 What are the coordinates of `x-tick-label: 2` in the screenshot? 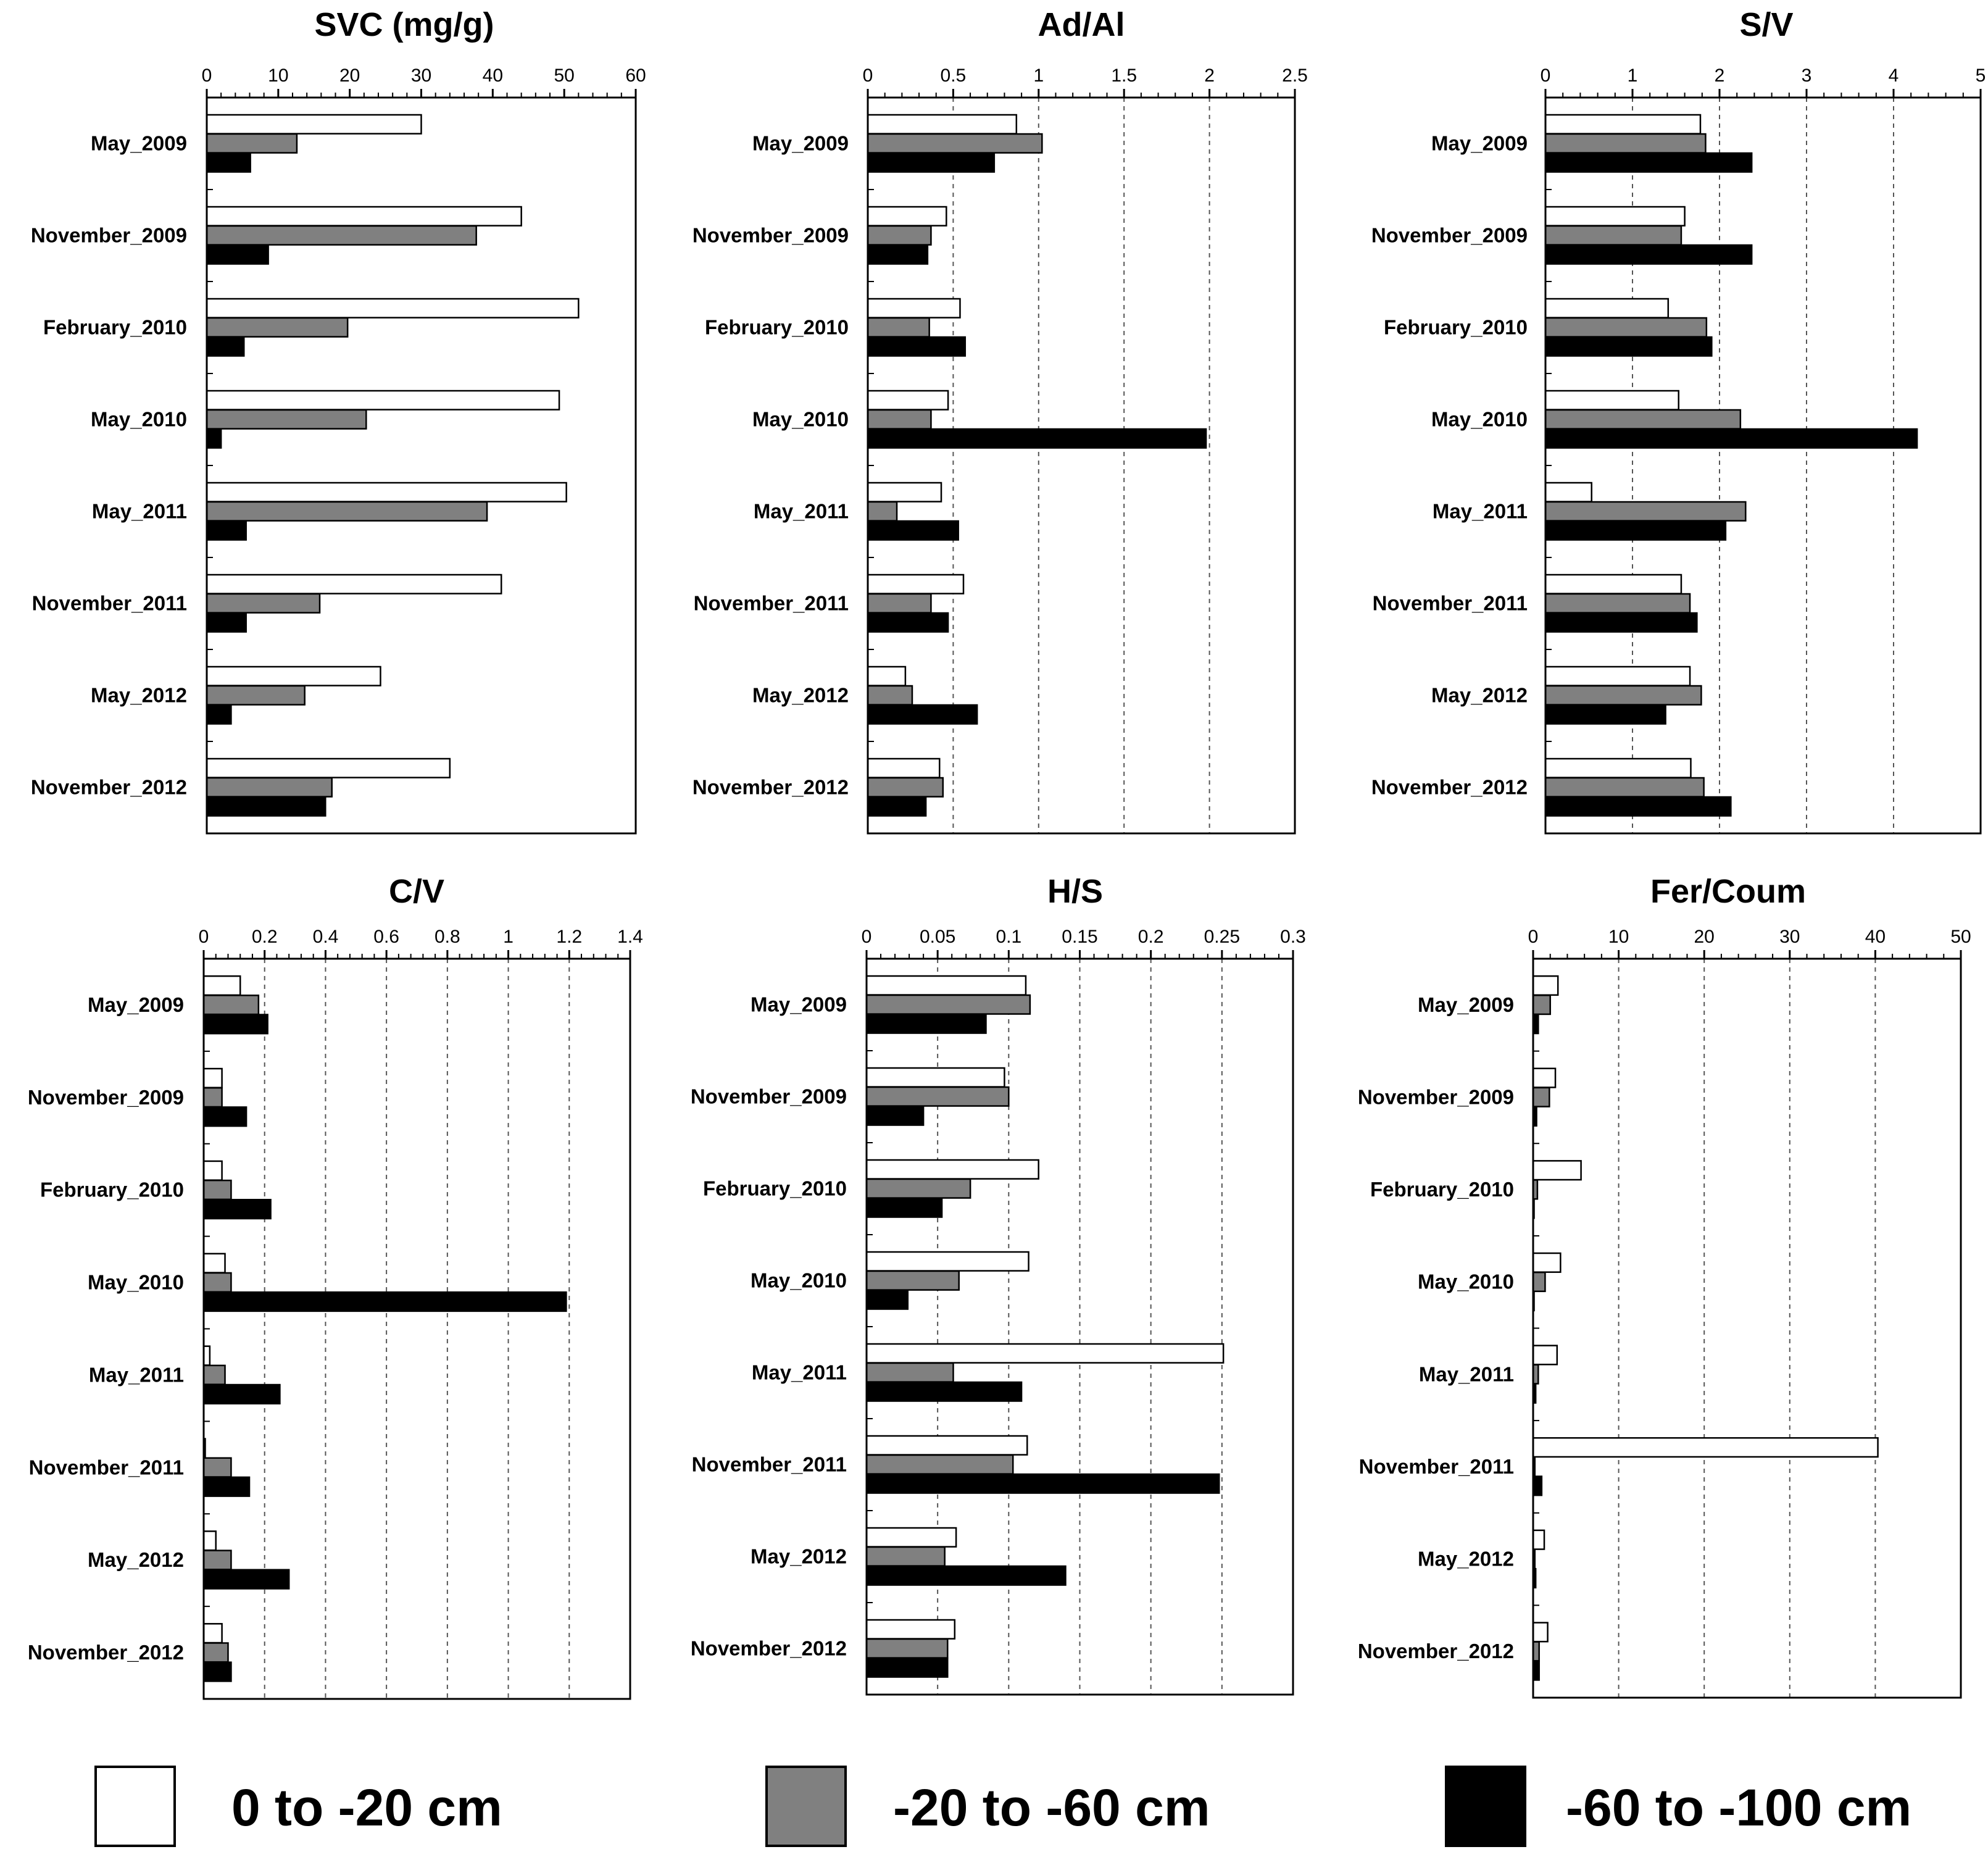 It's located at (1720, 75).